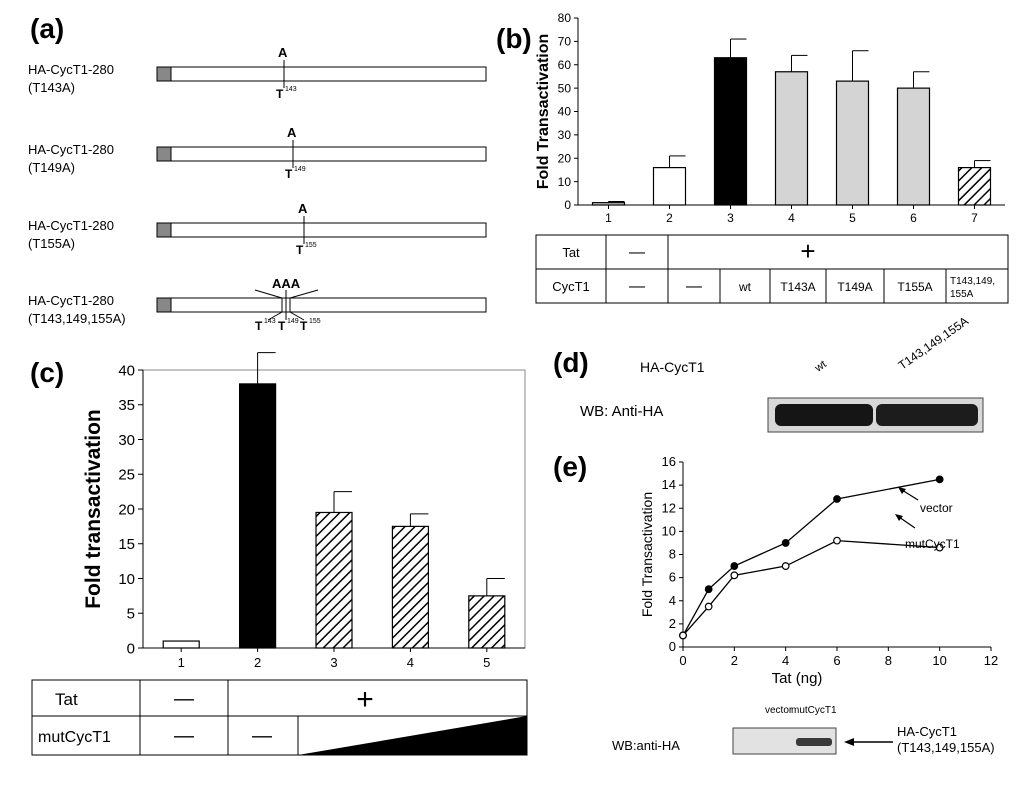  Describe the element at coordinates (571, 362) in the screenshot. I see `panel-d-letter: (d)` at that location.